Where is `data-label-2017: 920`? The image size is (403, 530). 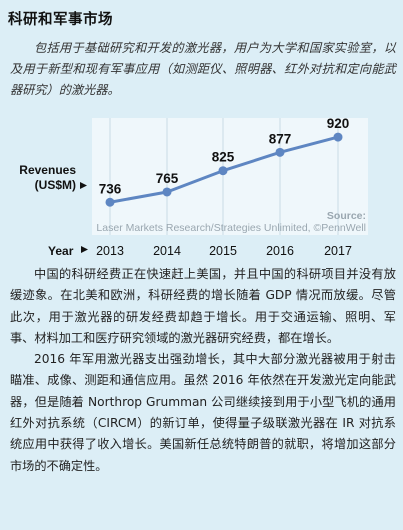
data-label-2017: 920 is located at coordinates (338, 123).